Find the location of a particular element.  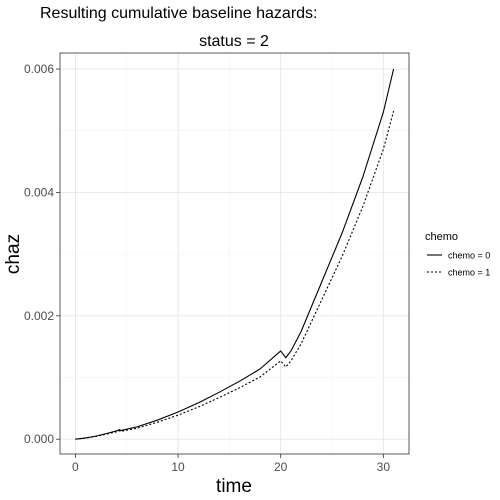

legend-title: chemo is located at coordinates (441, 237).